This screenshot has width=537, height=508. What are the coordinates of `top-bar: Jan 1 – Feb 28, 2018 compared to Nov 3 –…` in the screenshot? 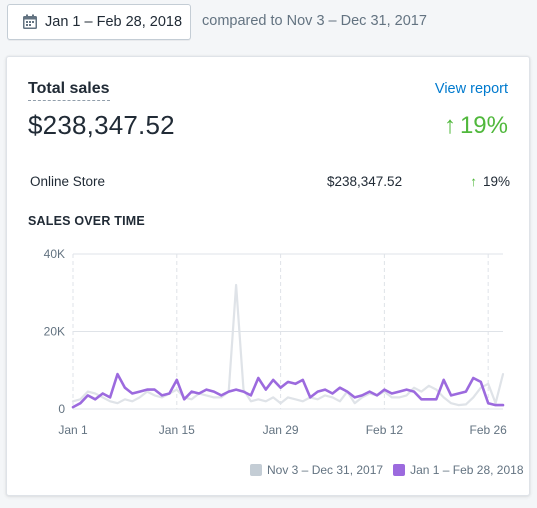 It's located at (268, 25).